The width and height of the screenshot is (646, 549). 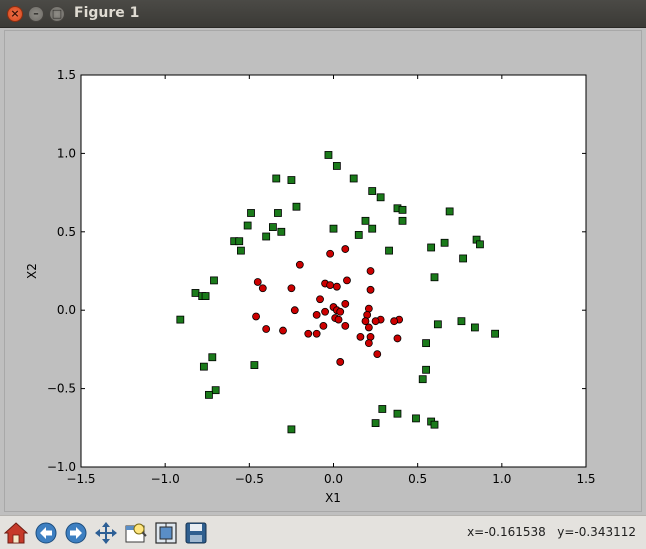 I want to click on pan-button, so click(x=106, y=533).